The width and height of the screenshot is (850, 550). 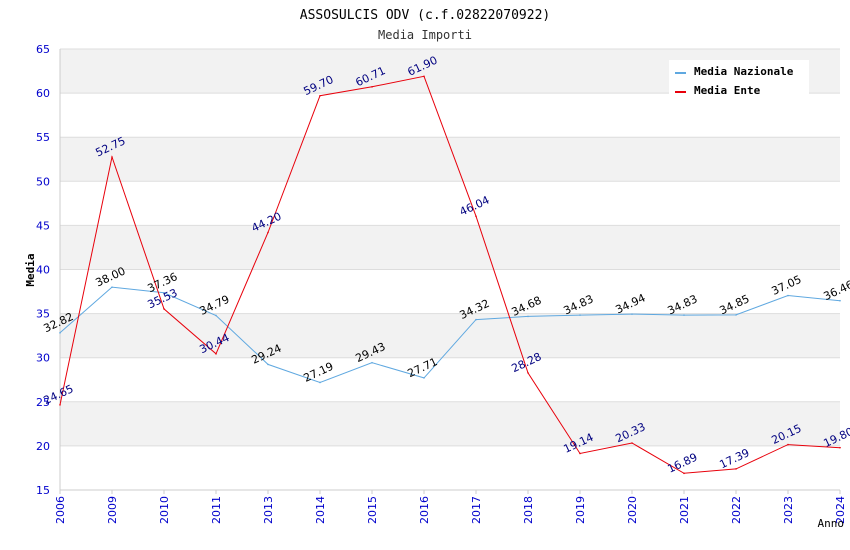 What do you see at coordinates (268, 510) in the screenshot?
I see `x-tick-label: 2013` at bounding box center [268, 510].